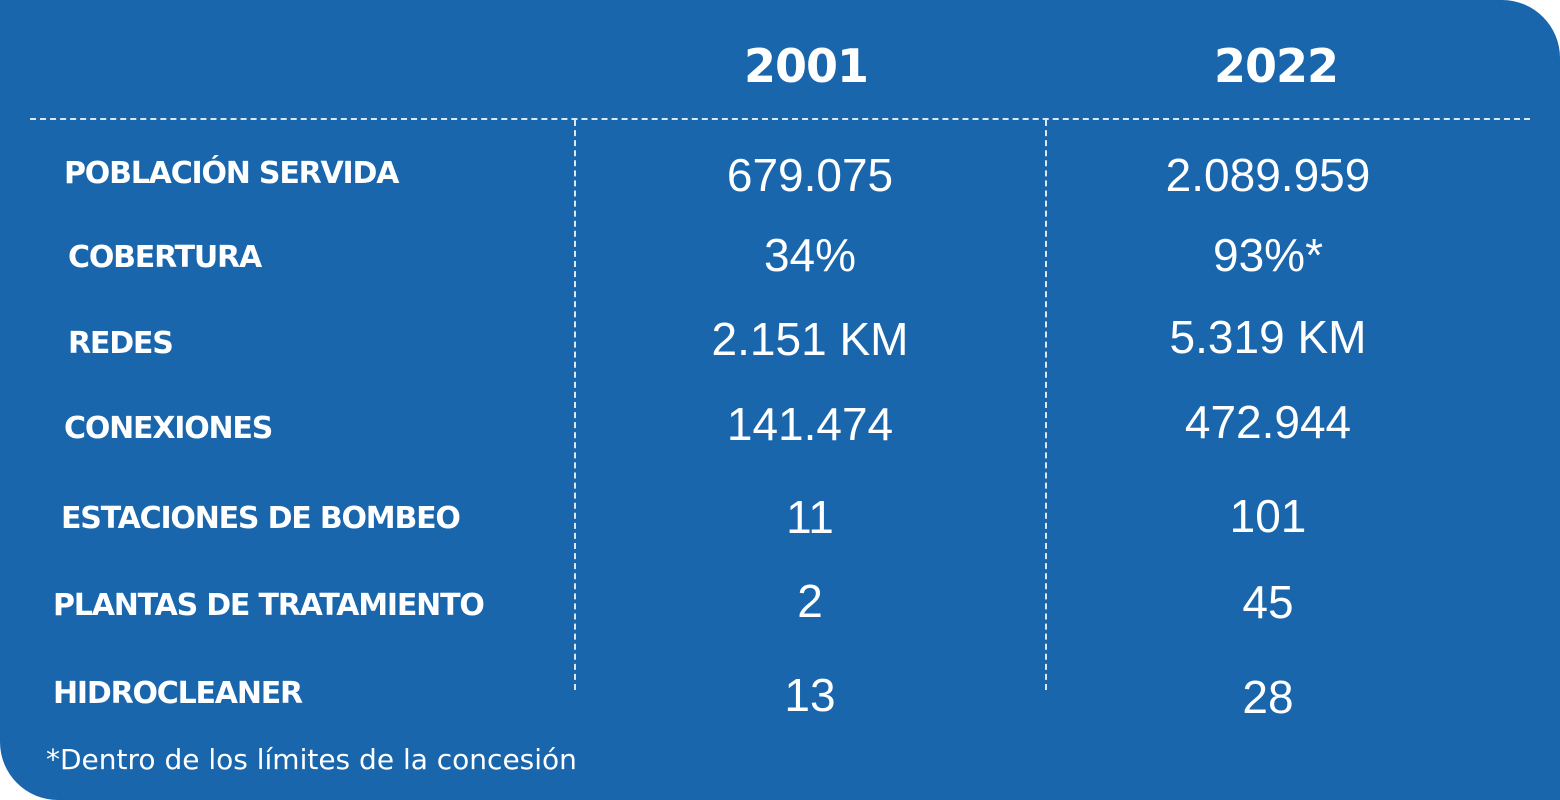 This screenshot has height=800, width=1560. Describe the element at coordinates (1268, 255) in the screenshot. I see `value-2022-cobertura: 93%*` at that location.